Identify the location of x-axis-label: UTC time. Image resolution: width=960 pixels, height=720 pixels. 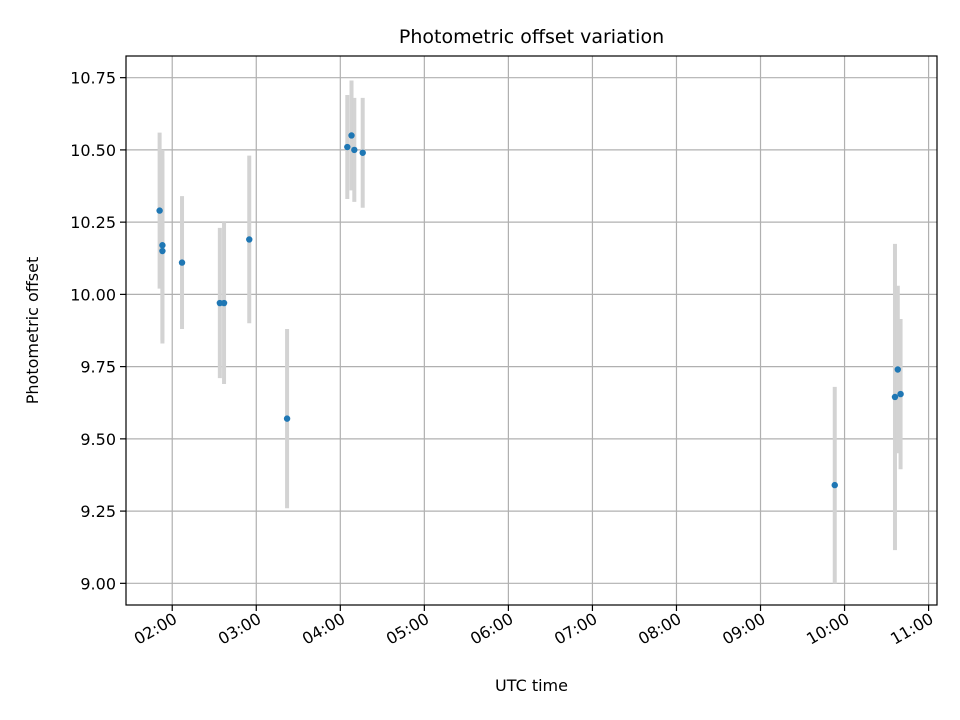
(531, 685).